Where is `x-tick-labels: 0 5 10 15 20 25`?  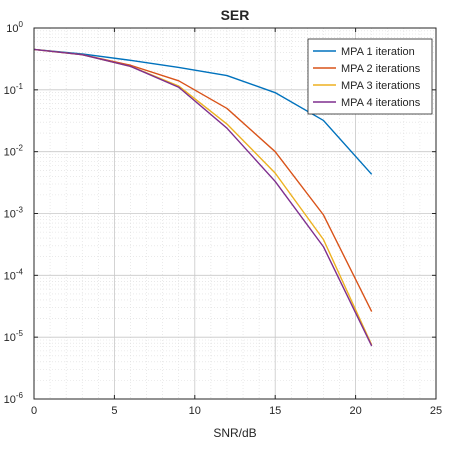
x-tick-labels: 0 5 10 15 20 25 is located at coordinates (236, 411).